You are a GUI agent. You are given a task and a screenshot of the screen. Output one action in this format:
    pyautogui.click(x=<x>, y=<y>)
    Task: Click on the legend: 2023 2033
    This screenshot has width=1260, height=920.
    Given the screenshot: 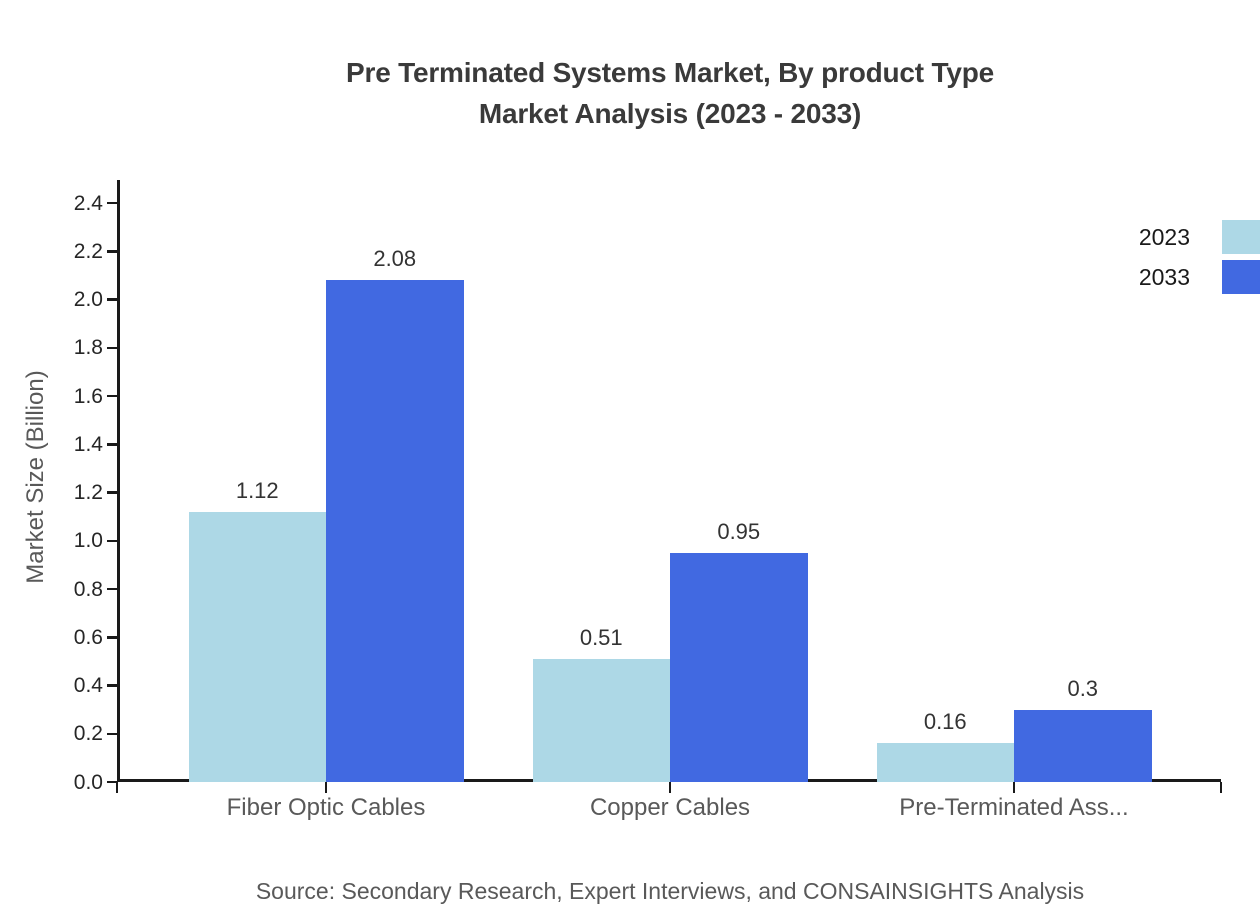 What is the action you would take?
    pyautogui.click(x=1183, y=260)
    